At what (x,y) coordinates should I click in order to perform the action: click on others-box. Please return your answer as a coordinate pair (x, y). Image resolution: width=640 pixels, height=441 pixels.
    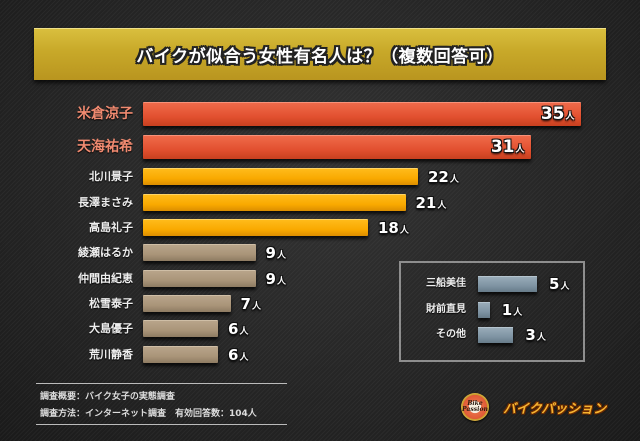
    Looking at the image, I should click on (492, 311).